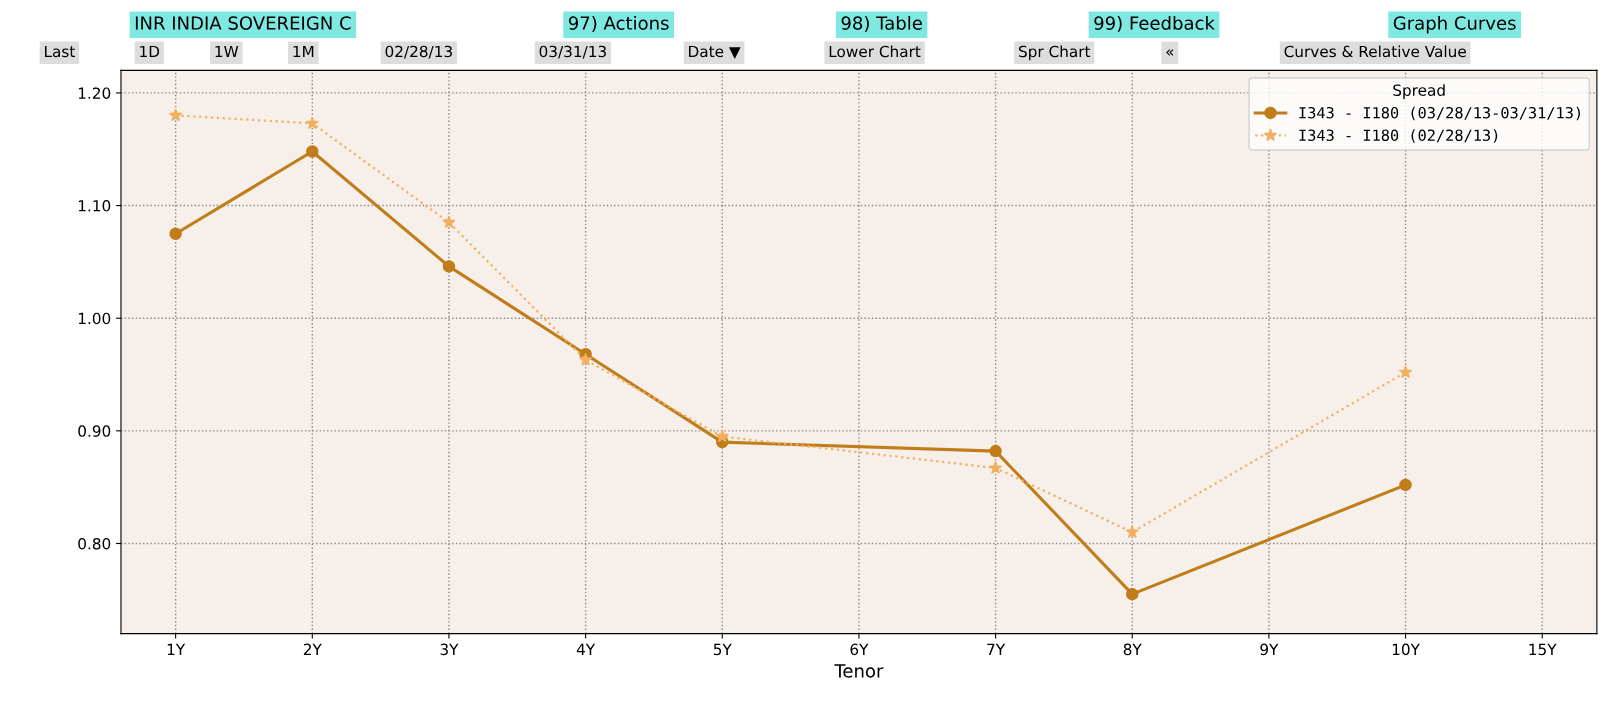  I want to click on x-tick-label: 8Y, so click(1132, 649).